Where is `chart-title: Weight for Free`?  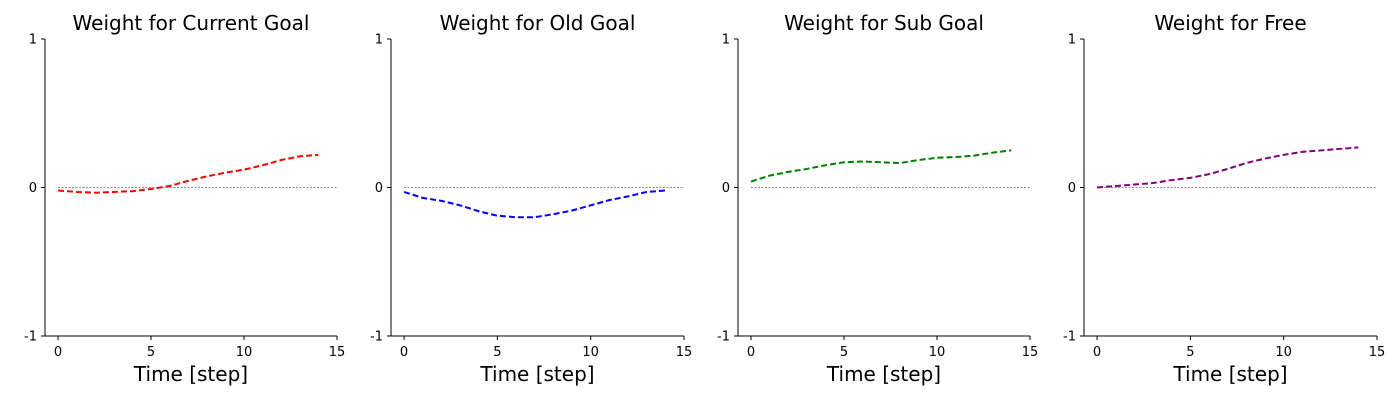 chart-title: Weight for Free is located at coordinates (1230, 23).